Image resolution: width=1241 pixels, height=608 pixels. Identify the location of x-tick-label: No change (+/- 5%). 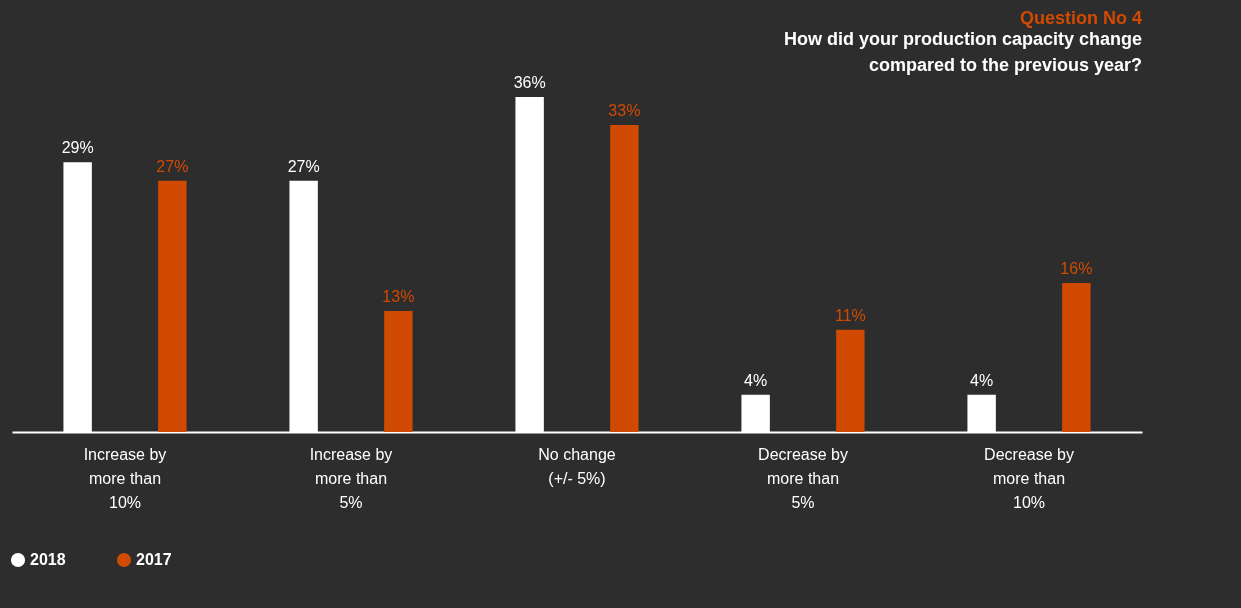
(577, 466).